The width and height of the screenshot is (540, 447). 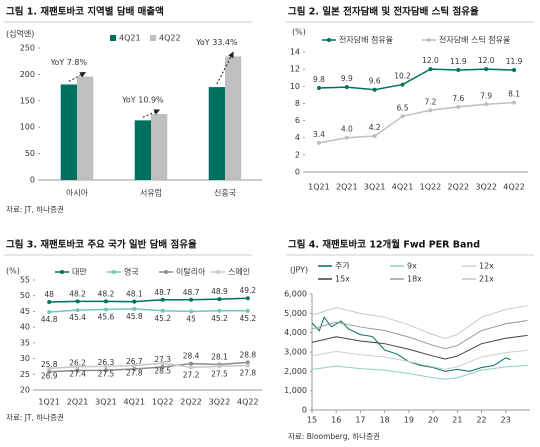 I want to click on legend-label: 18x, so click(x=414, y=279).